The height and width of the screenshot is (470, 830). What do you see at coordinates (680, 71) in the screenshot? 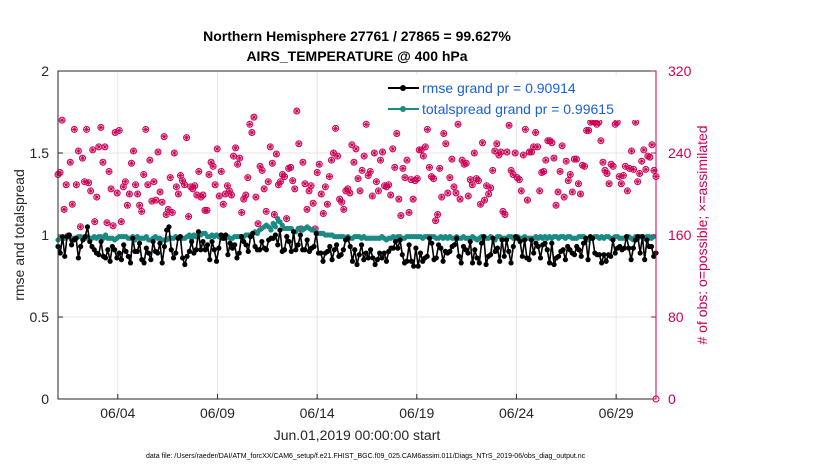
I see `y-right-tick-label: 320` at bounding box center [680, 71].